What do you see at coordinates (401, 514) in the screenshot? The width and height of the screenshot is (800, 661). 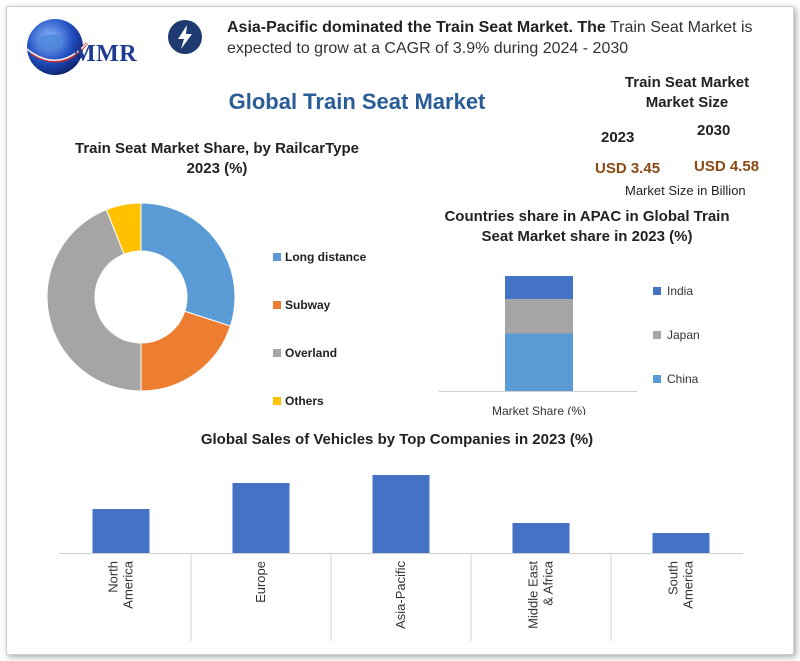 I see `sales-bar-asia-pacific` at bounding box center [401, 514].